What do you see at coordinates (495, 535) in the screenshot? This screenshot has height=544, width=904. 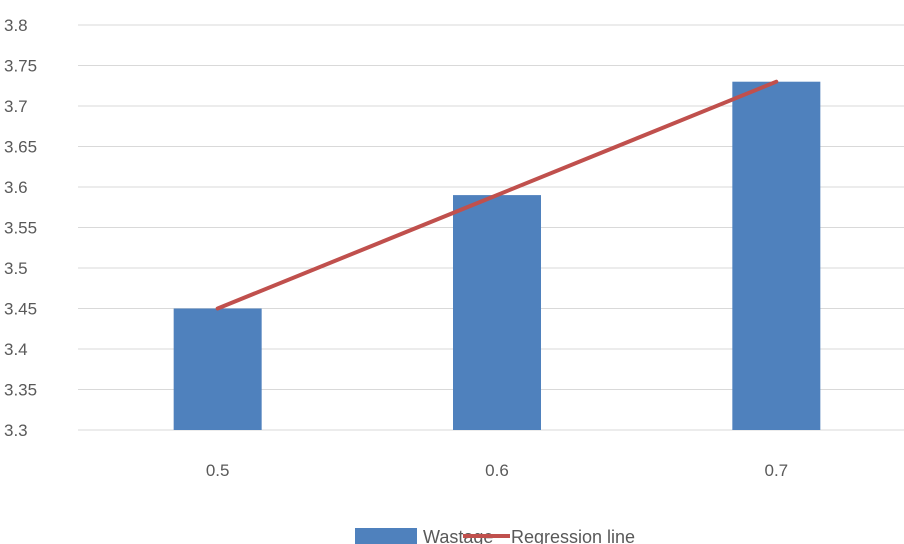 I see `legend: Wastage Regression line` at bounding box center [495, 535].